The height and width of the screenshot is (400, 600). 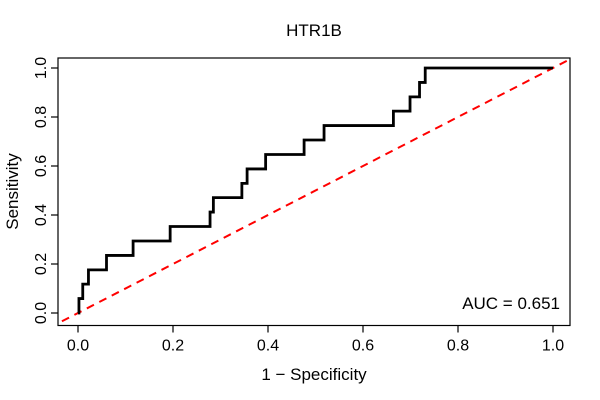 I want to click on x-tick-label: 0.8, so click(x=458, y=346).